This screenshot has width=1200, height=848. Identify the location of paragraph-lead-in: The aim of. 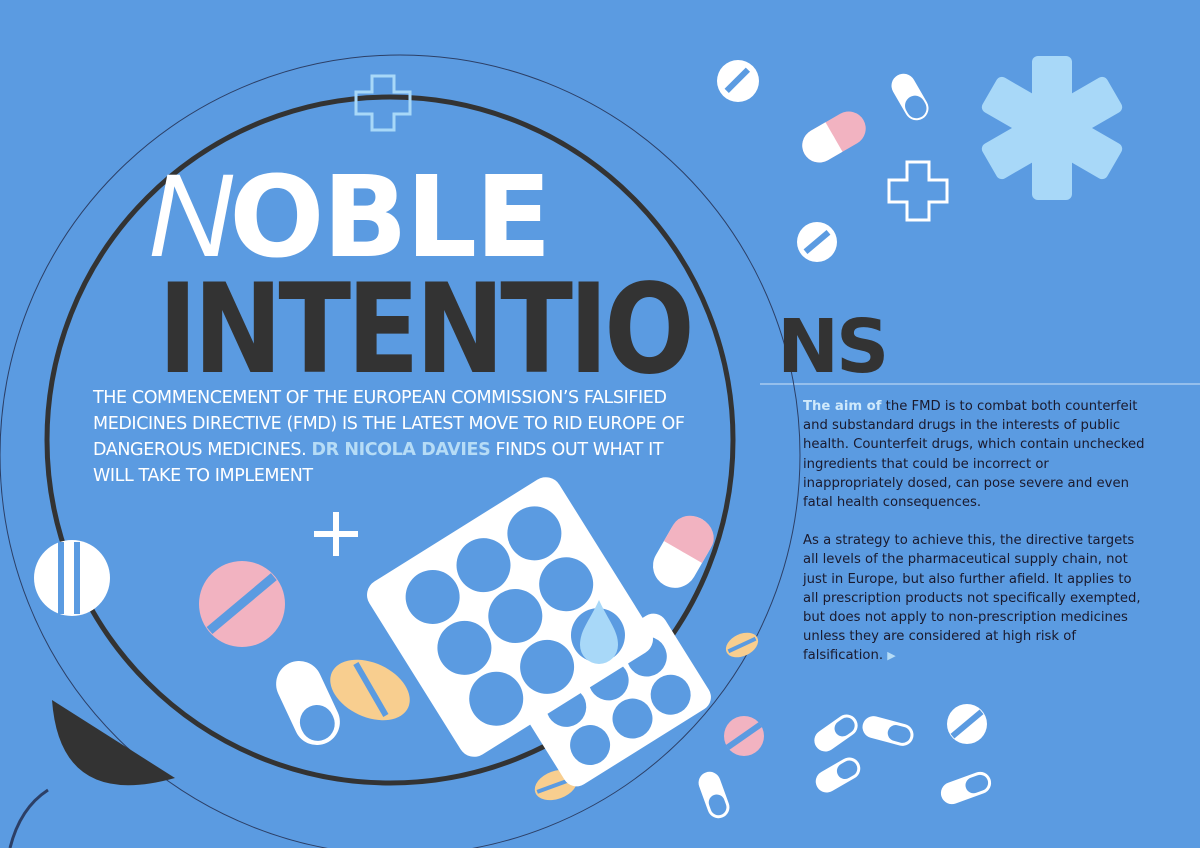
(842, 406).